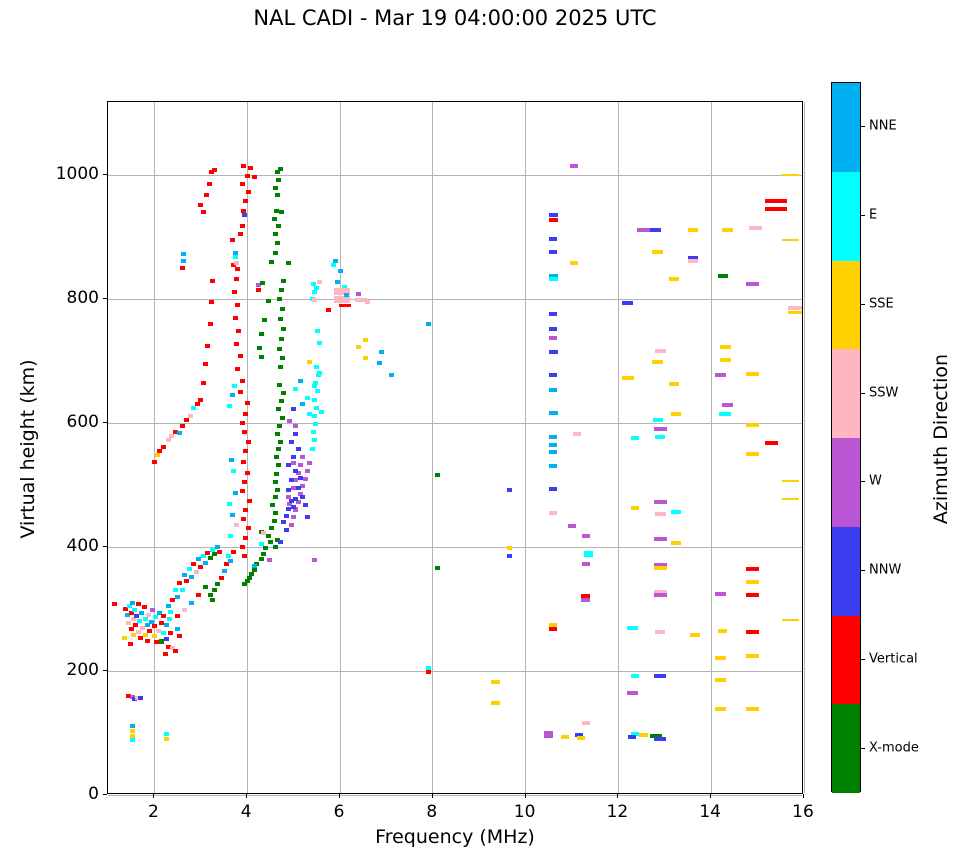  I want to click on colorbar-tick, so click(863, 127).